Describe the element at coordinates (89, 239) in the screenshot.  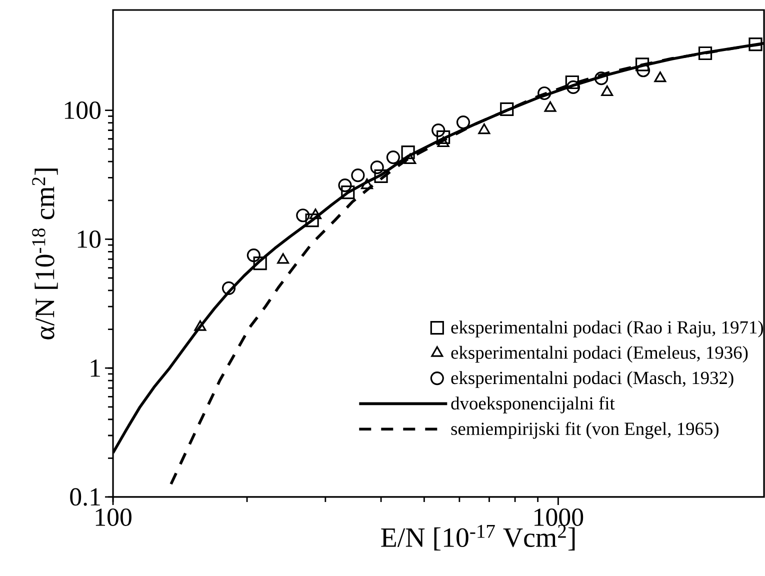
I see `y-tick-label: 10` at that location.